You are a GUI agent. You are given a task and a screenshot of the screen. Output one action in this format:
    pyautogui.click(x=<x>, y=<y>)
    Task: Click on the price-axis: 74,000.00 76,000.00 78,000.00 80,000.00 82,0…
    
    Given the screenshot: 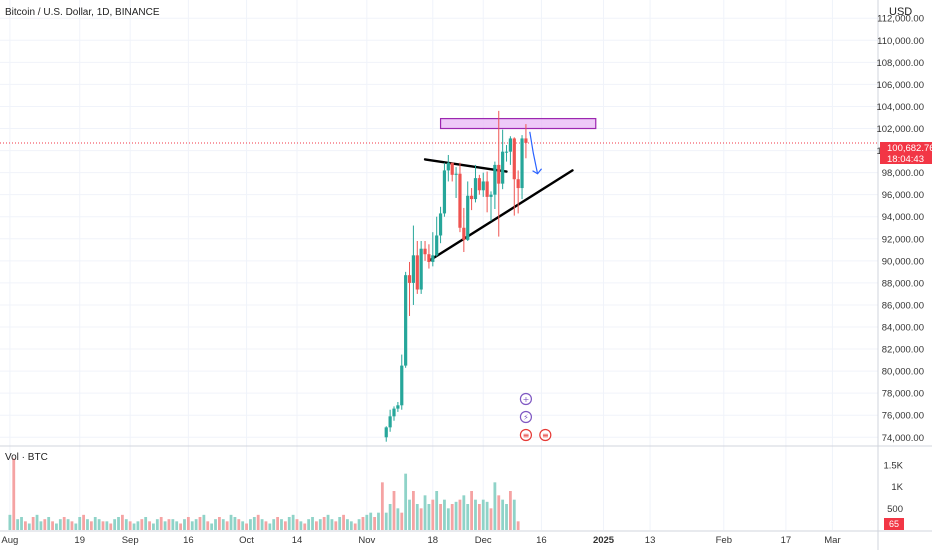 What is the action you would take?
    pyautogui.click(x=900, y=229)
    